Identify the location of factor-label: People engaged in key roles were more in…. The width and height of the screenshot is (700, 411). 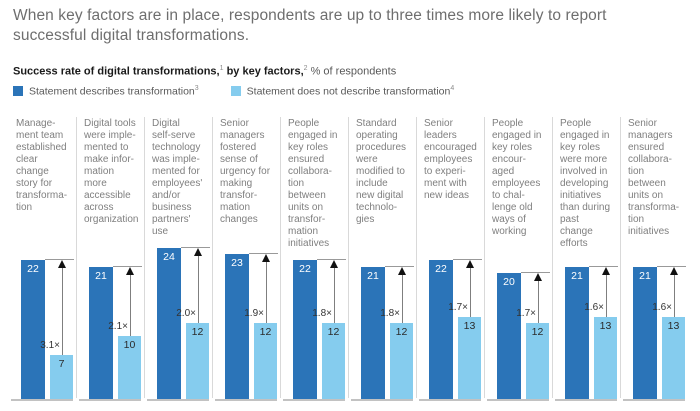
(585, 183).